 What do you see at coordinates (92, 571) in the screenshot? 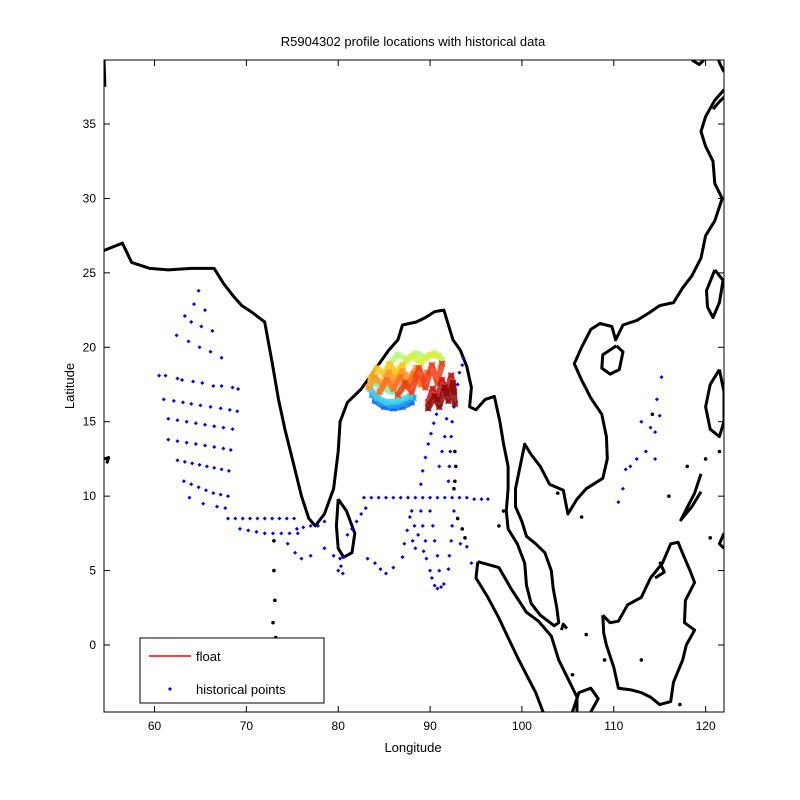
I see `y-tick-label: 5` at bounding box center [92, 571].